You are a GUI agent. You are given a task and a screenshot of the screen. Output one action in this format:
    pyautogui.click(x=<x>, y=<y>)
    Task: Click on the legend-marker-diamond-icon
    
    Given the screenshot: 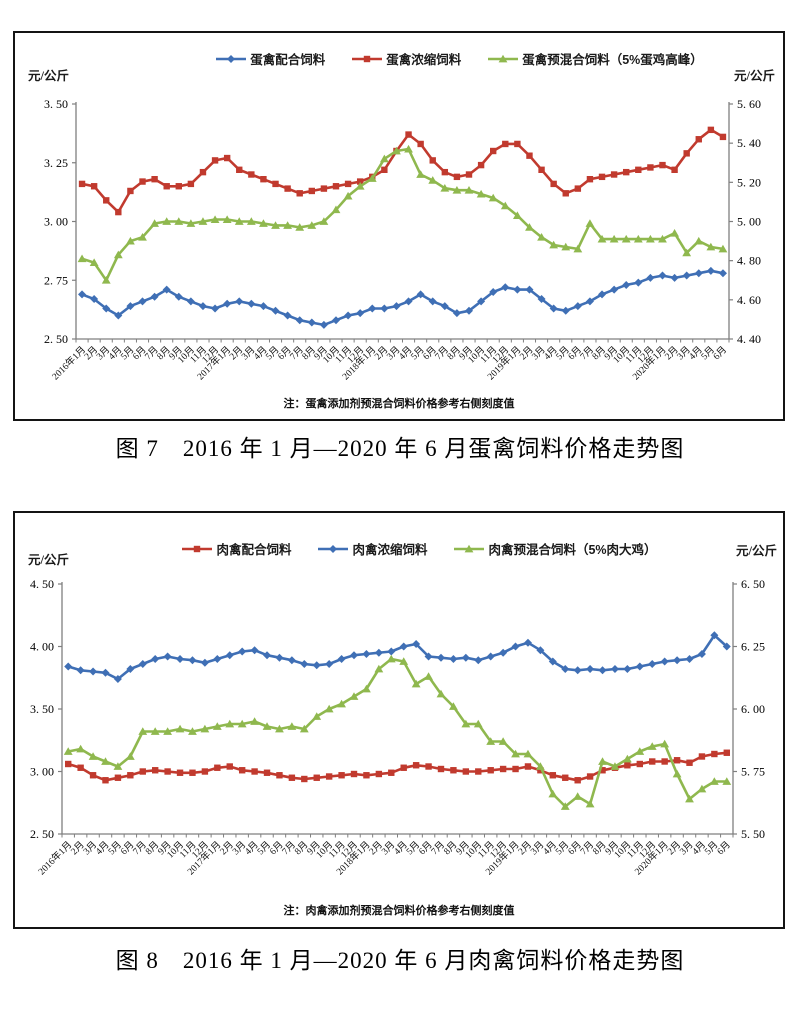 What is the action you would take?
    pyautogui.click(x=231, y=58)
    